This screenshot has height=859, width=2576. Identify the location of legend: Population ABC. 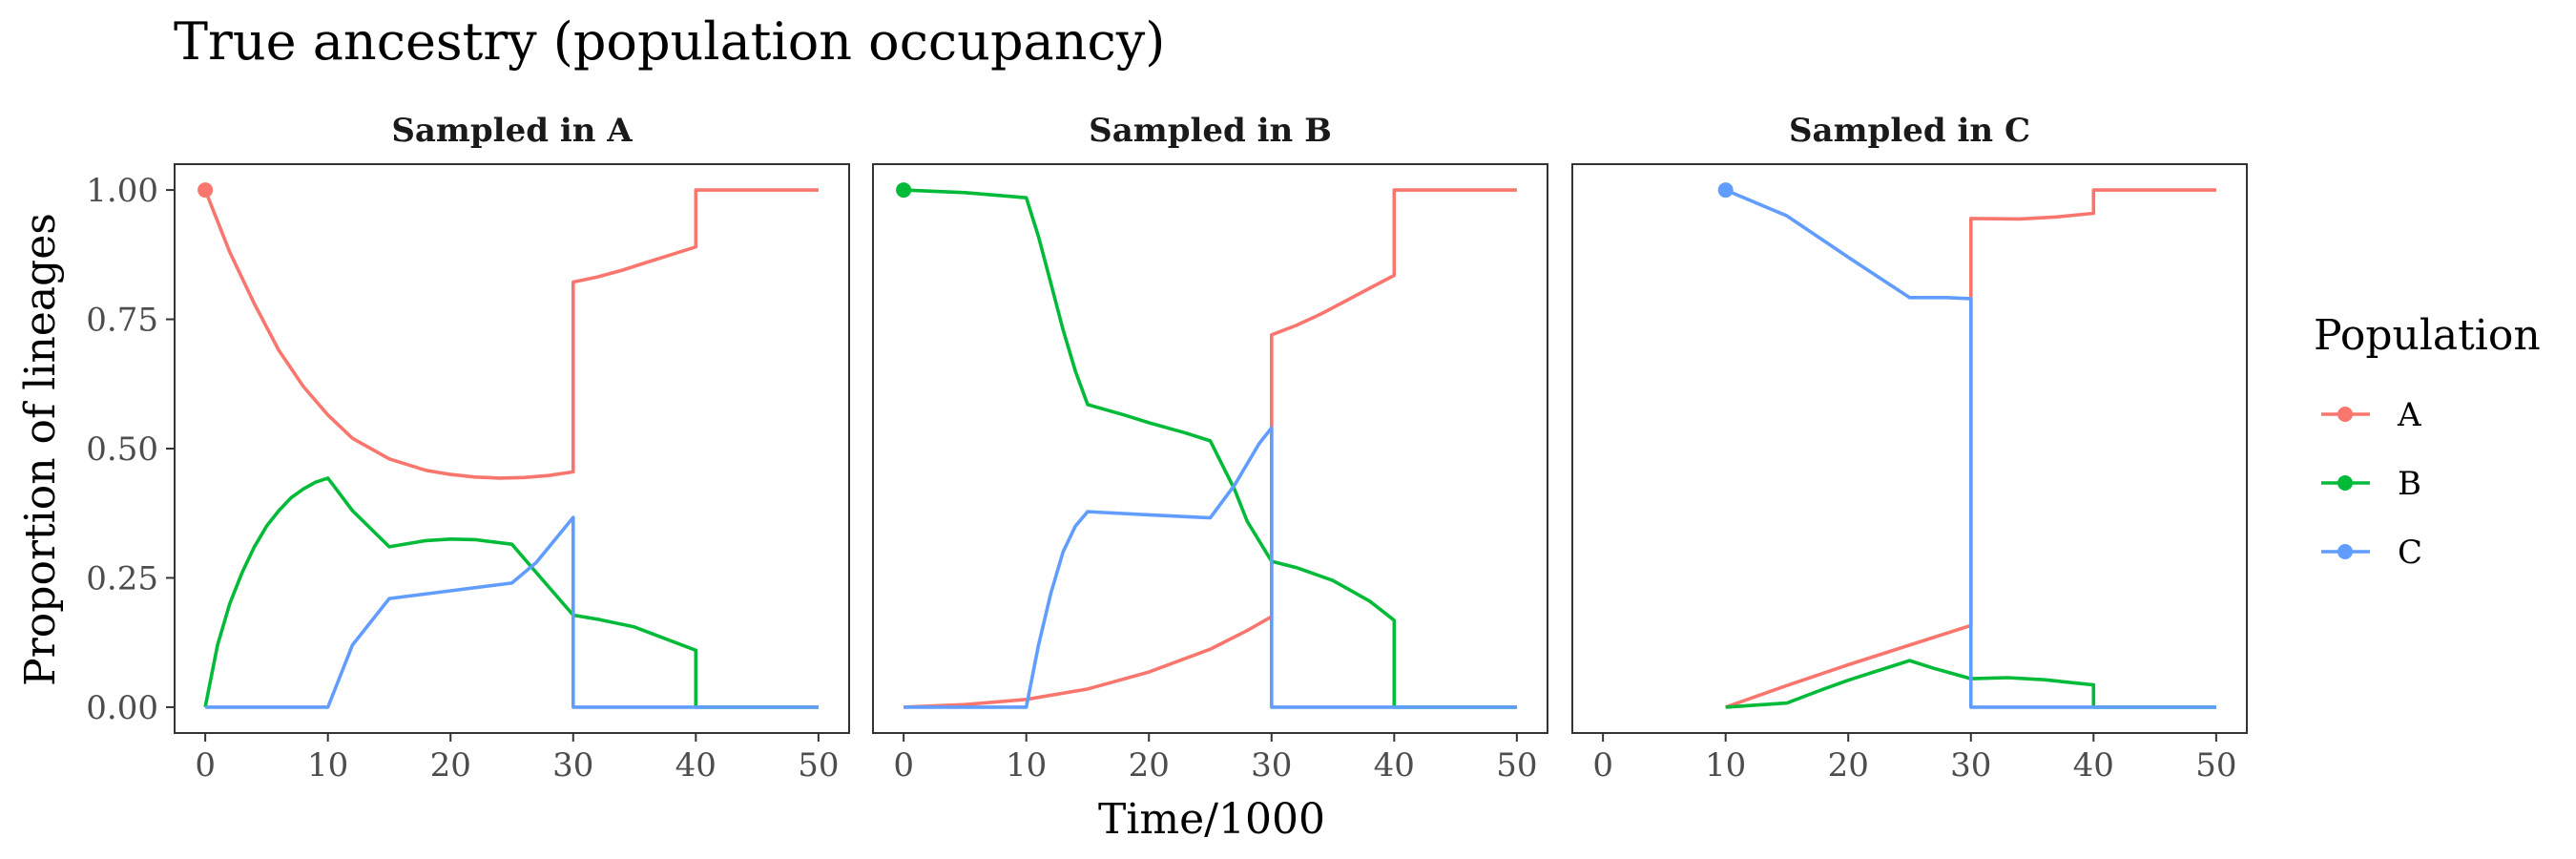
(2427, 441).